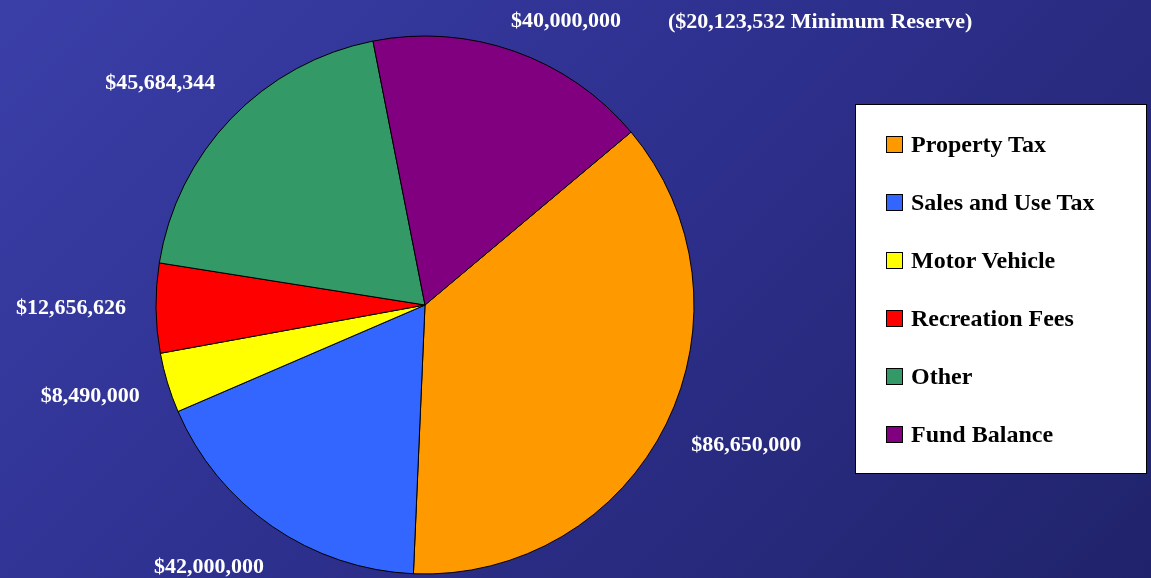  I want to click on data-label: $45,684,344, so click(160, 81).